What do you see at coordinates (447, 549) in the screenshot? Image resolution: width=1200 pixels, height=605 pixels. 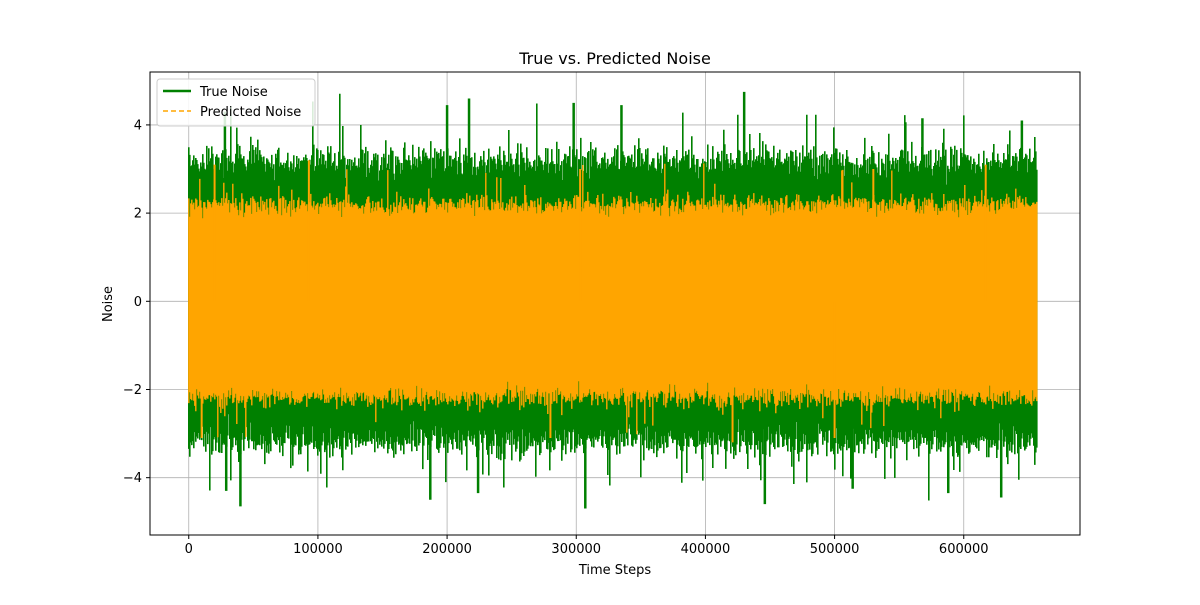 I see `x-tick-label: 200000` at bounding box center [447, 549].